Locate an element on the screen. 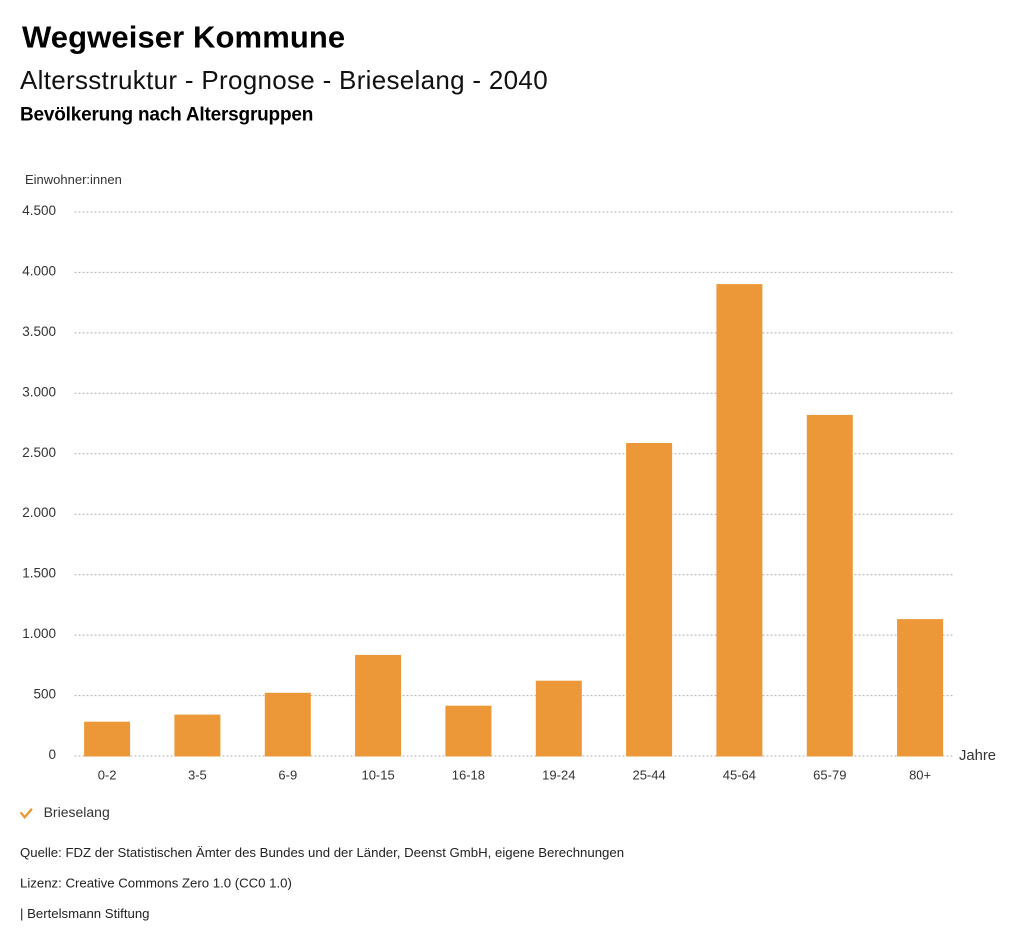 This screenshot has width=1024, height=946. svg-text: 25-44 is located at coordinates (648, 774).